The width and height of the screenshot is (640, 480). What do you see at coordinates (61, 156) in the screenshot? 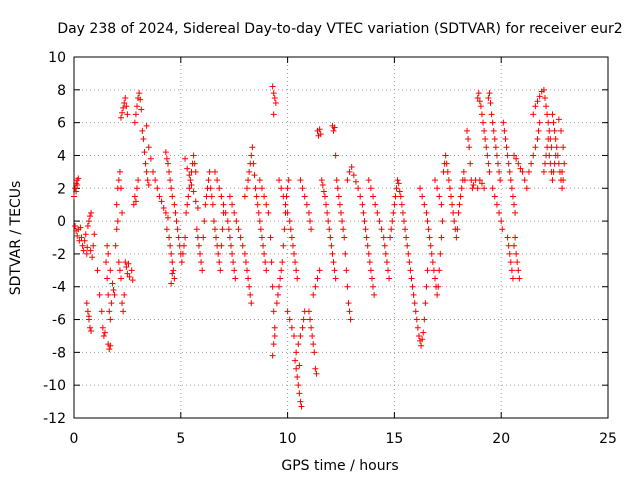
I see `y-tick-label: 4` at bounding box center [61, 156].